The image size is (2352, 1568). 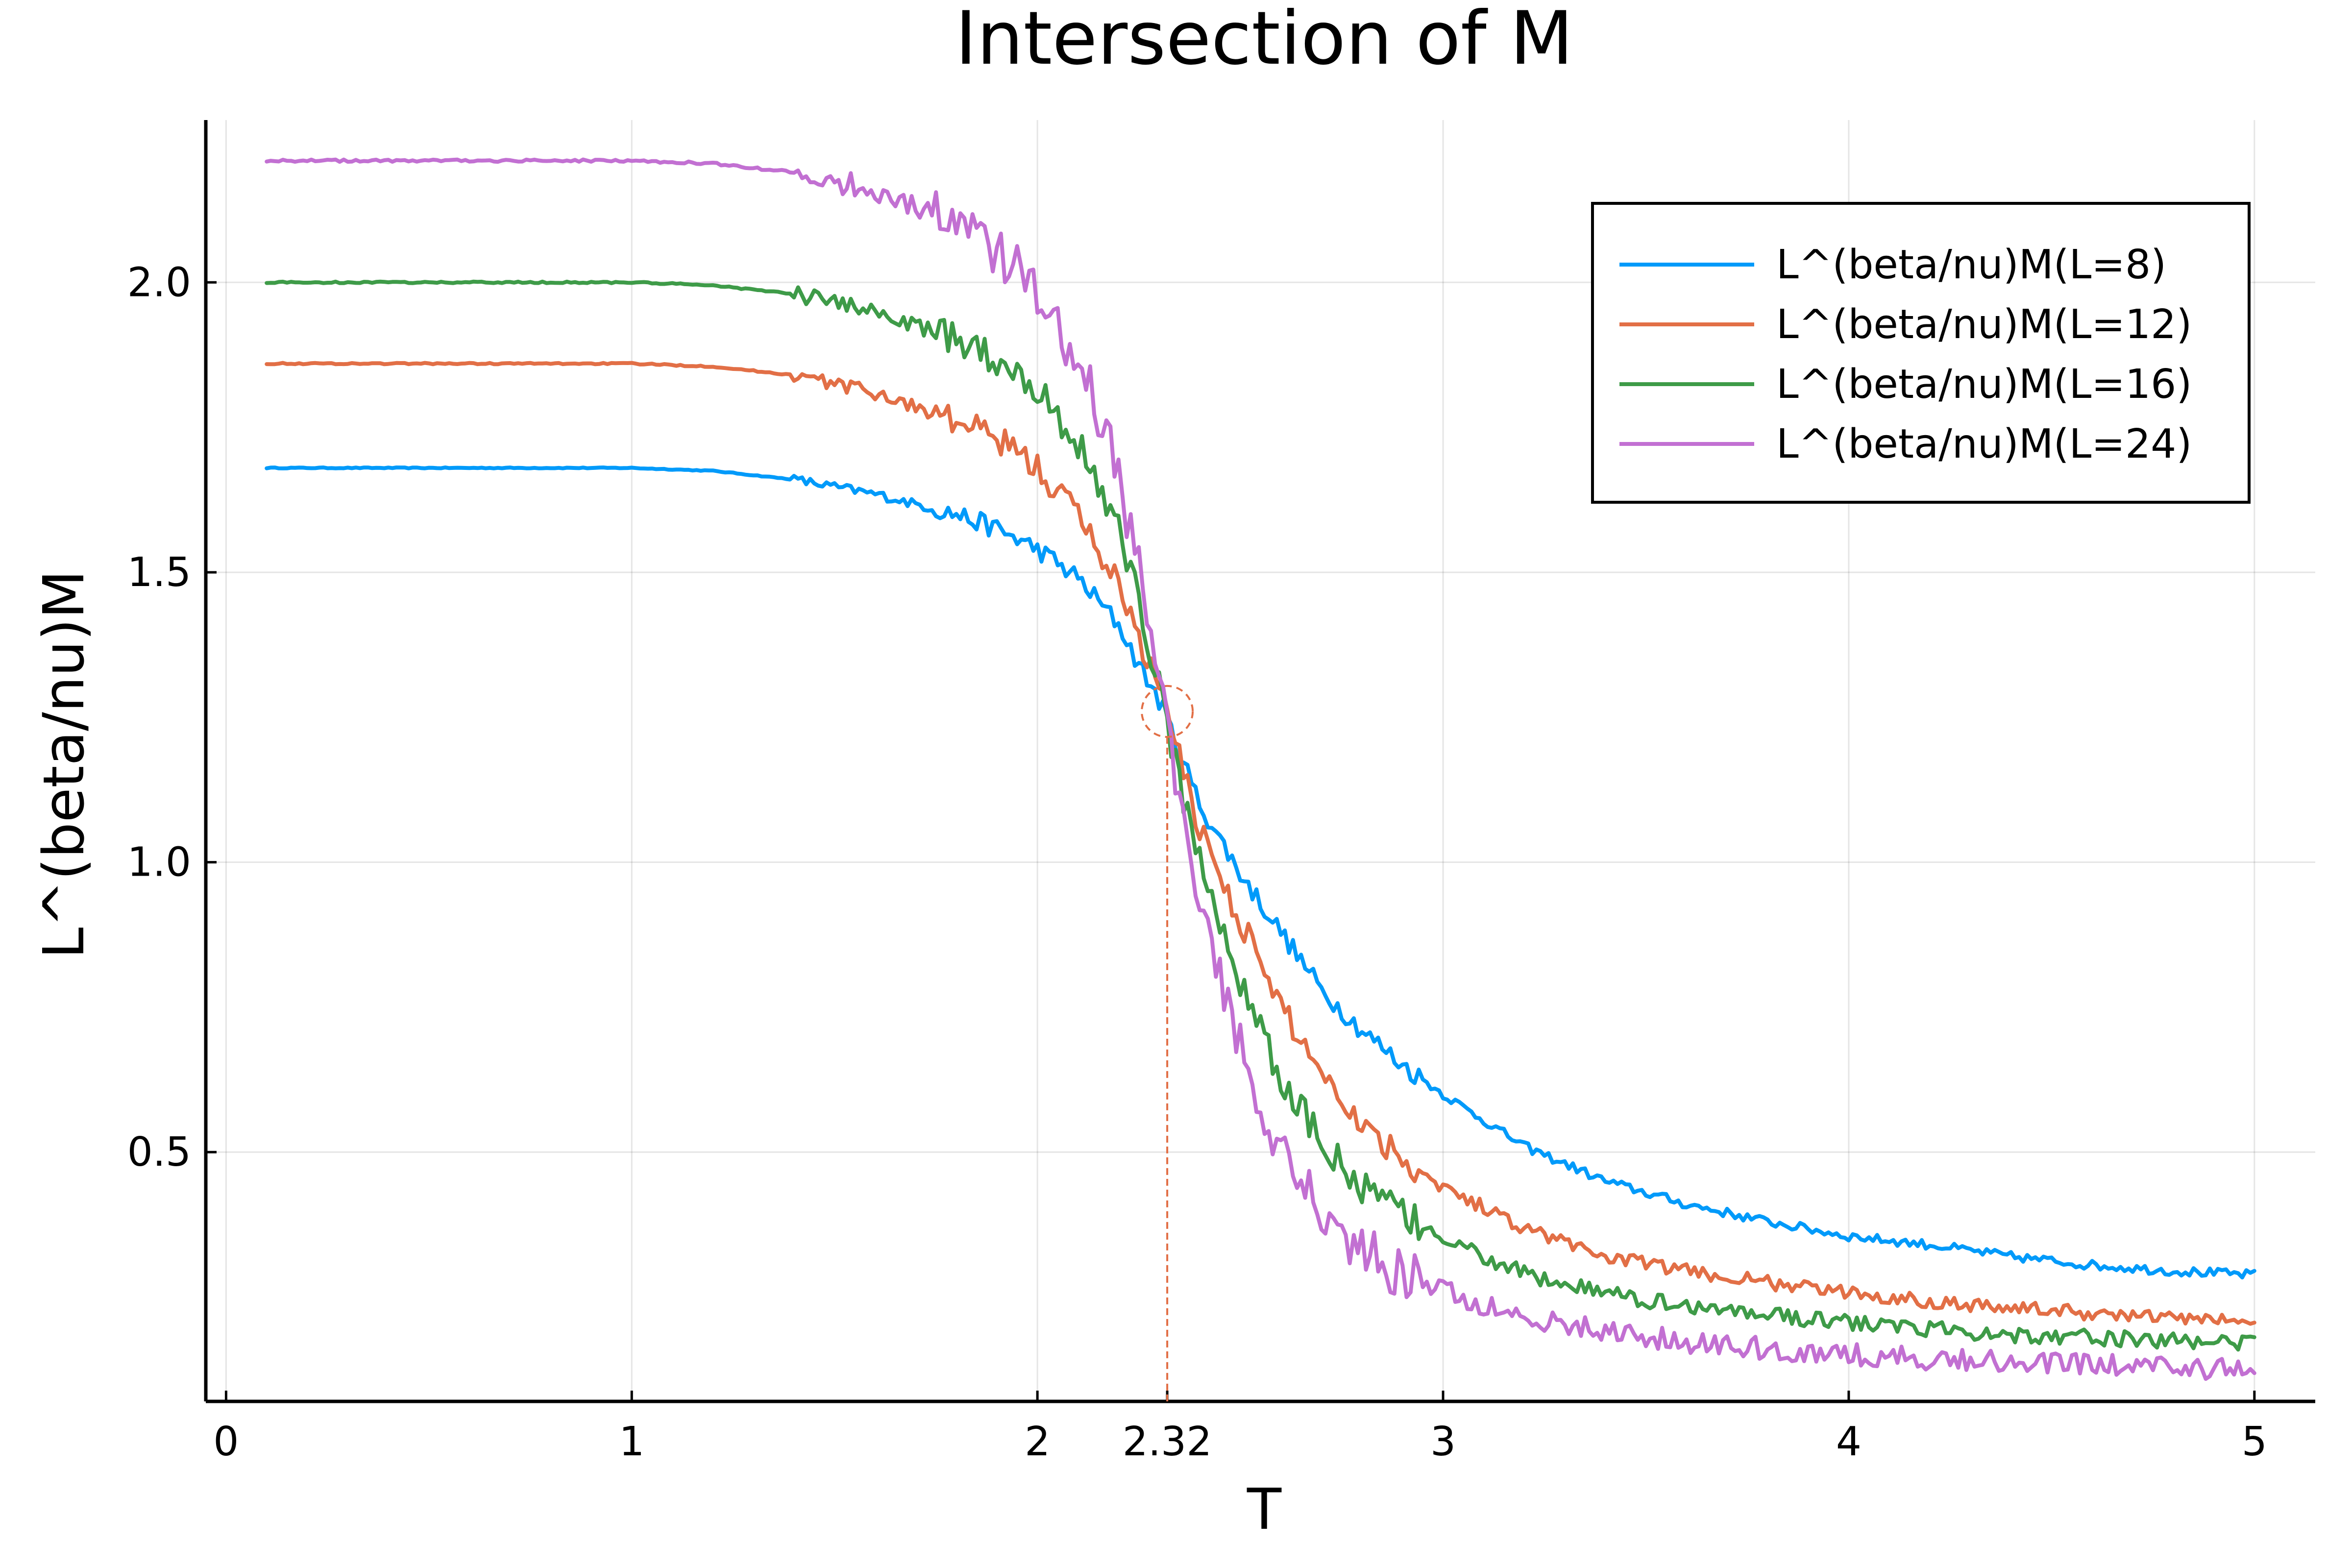 What do you see at coordinates (1984, 384) in the screenshot?
I see `legend-entry-label: L^(beta/nu)M(L=16)` at bounding box center [1984, 384].